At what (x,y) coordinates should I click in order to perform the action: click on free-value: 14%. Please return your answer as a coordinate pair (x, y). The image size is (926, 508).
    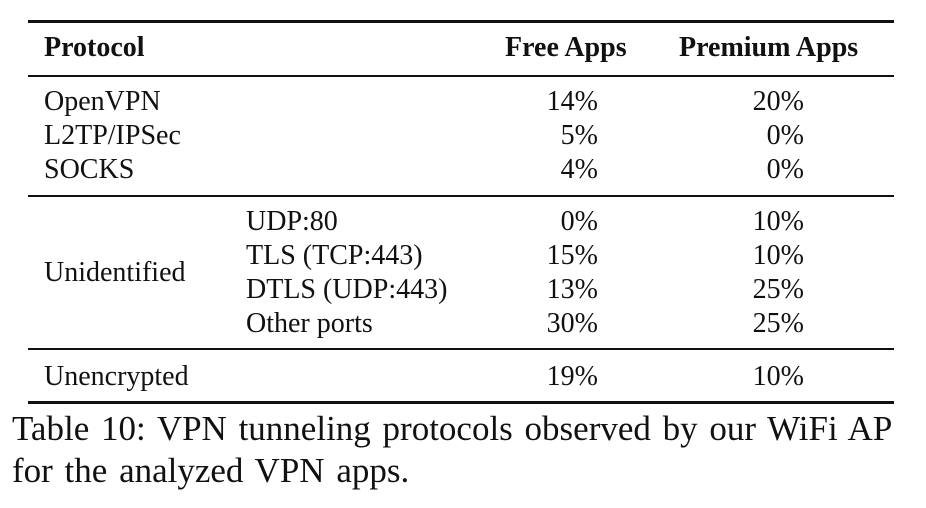
    Looking at the image, I should click on (572, 101).